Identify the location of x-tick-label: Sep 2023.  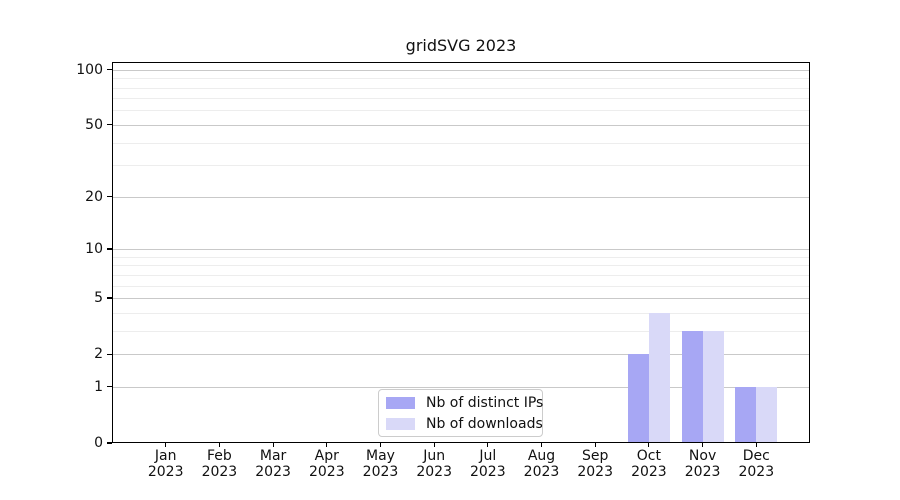
(595, 464).